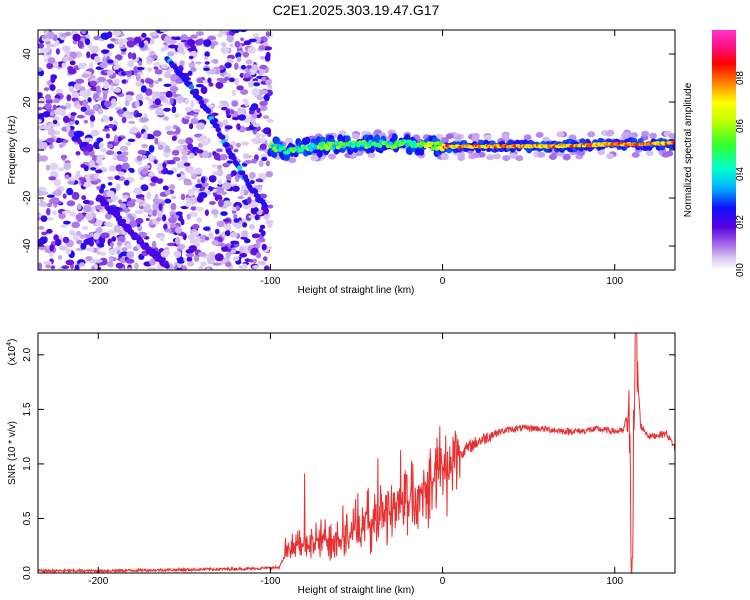 The image size is (750, 600). Describe the element at coordinates (12, 150) in the screenshot. I see `top-y-axis-label: Frequency (Hz)` at that location.